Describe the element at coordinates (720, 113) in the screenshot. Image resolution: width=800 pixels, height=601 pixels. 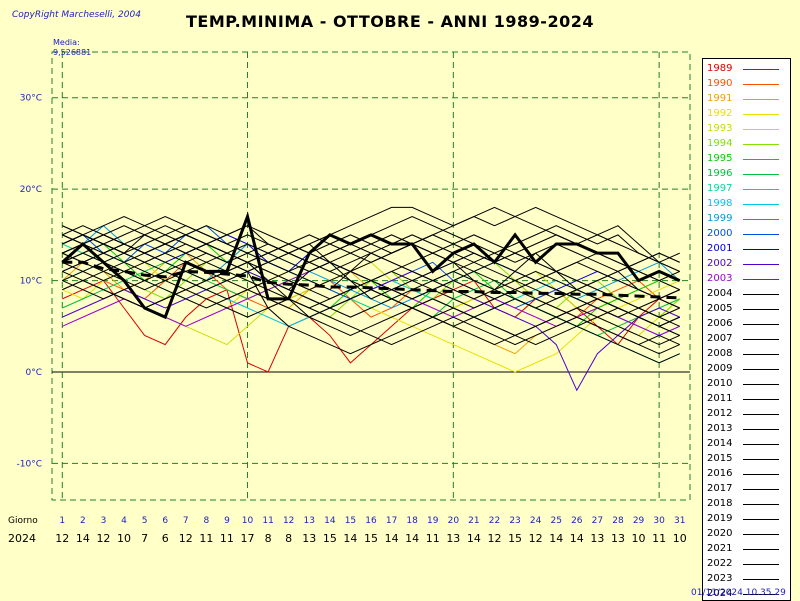
I see `legend-entry-1992: 1992` at that location.